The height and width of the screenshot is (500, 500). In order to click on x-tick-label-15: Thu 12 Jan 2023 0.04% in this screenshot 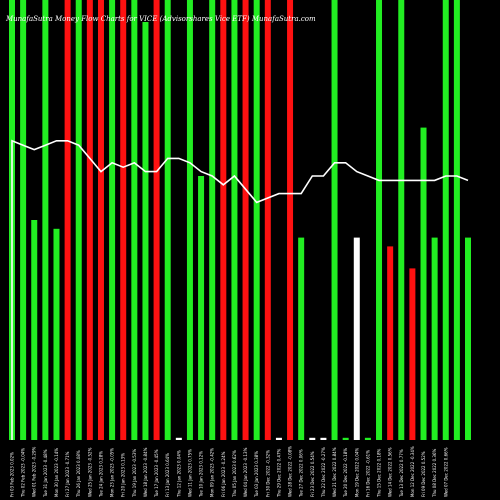, I will do `click(178, 474)`.